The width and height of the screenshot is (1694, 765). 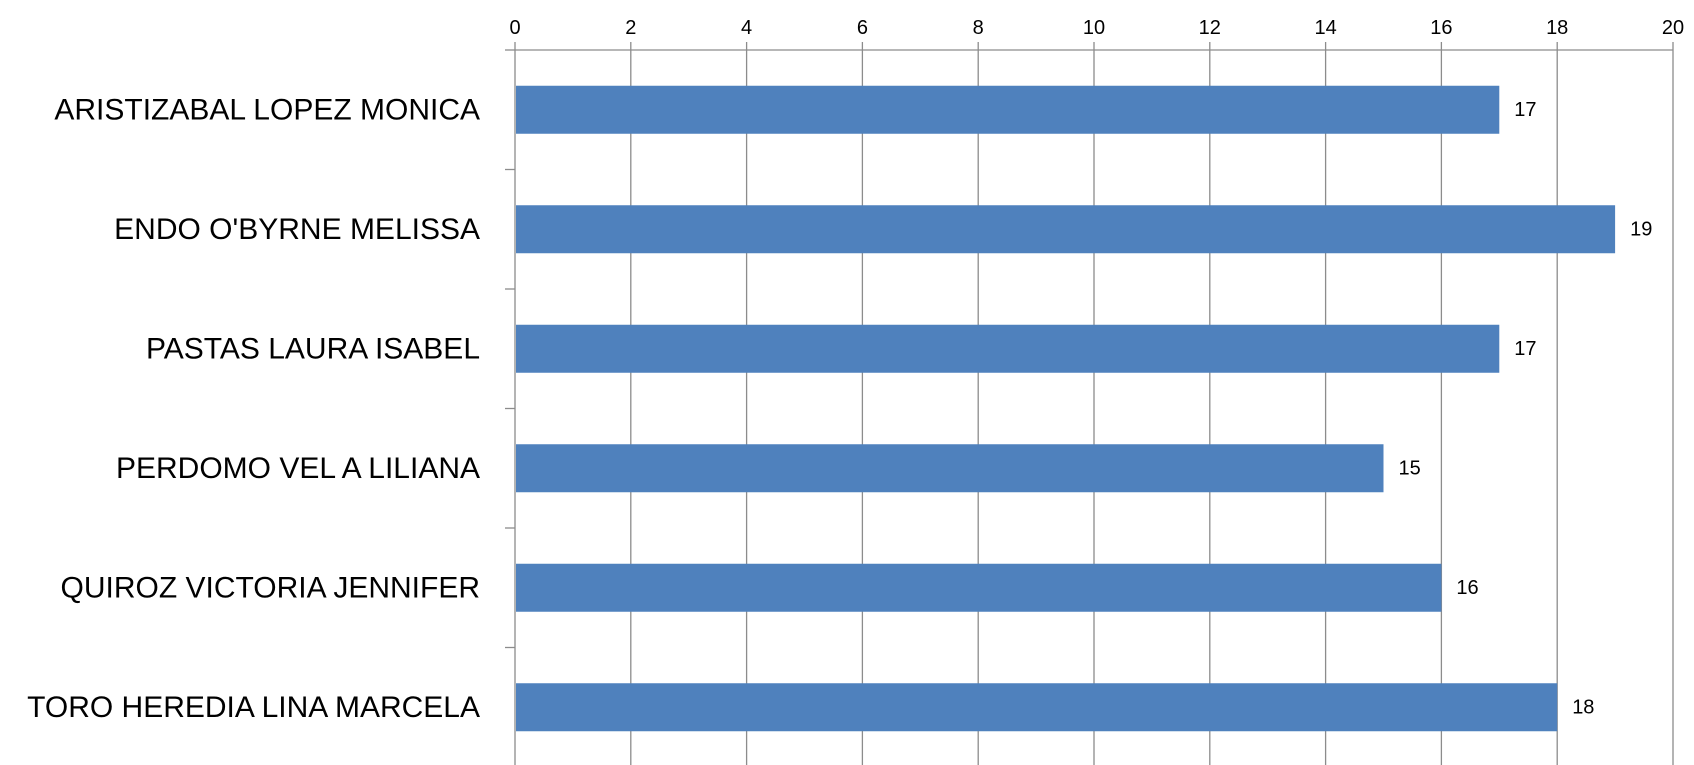 I want to click on x-tick-label: 14, so click(x=1325, y=28).